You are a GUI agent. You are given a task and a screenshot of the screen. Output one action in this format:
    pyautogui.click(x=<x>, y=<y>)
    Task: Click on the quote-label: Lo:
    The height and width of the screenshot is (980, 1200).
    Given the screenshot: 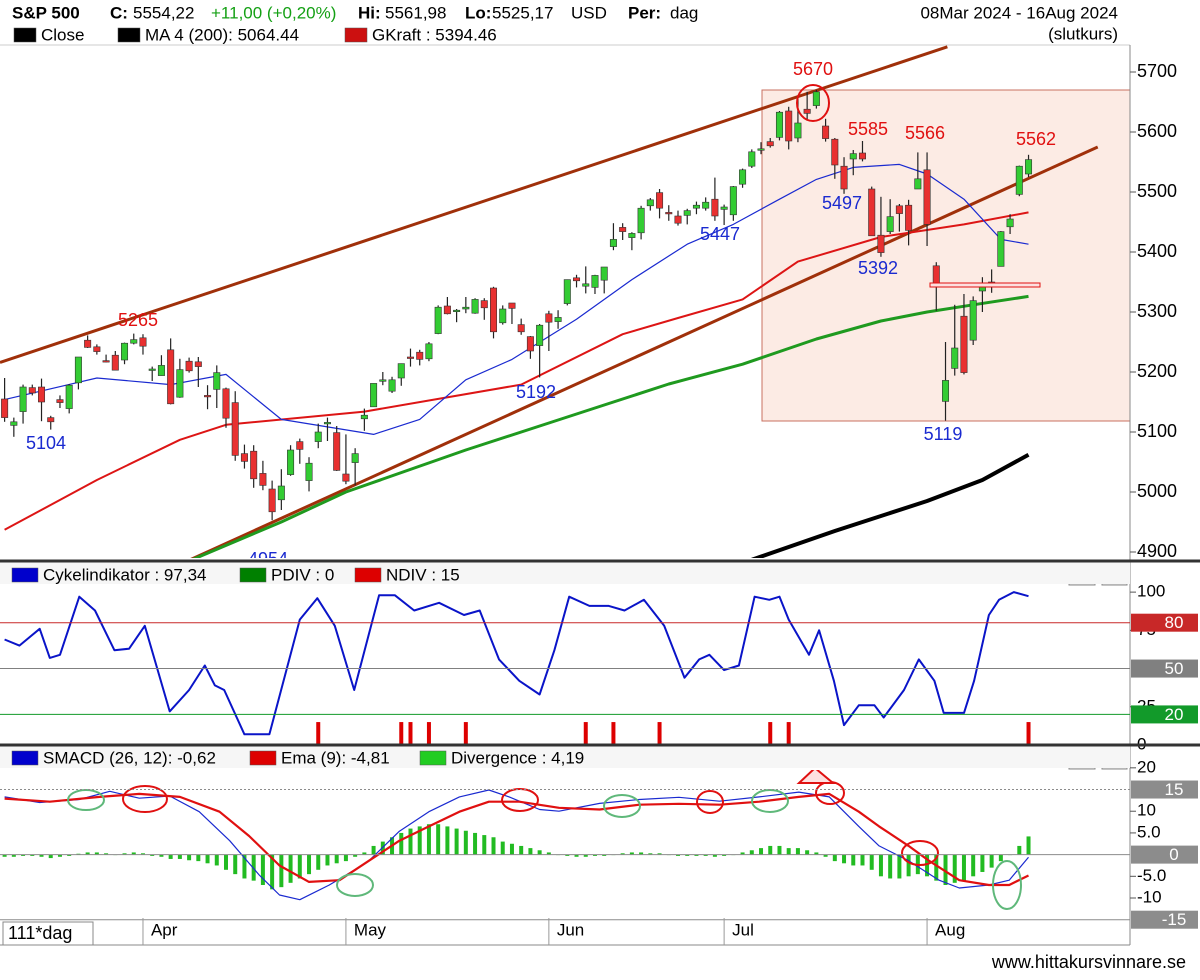 What is the action you would take?
    pyautogui.click(x=478, y=12)
    